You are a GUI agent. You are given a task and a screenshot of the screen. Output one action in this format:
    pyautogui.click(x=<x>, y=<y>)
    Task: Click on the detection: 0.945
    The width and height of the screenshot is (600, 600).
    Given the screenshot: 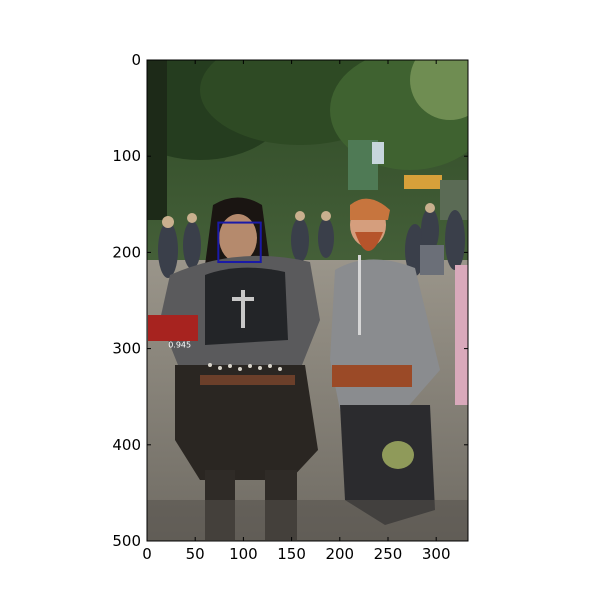 What is the action you would take?
    pyautogui.click(x=215, y=285)
    